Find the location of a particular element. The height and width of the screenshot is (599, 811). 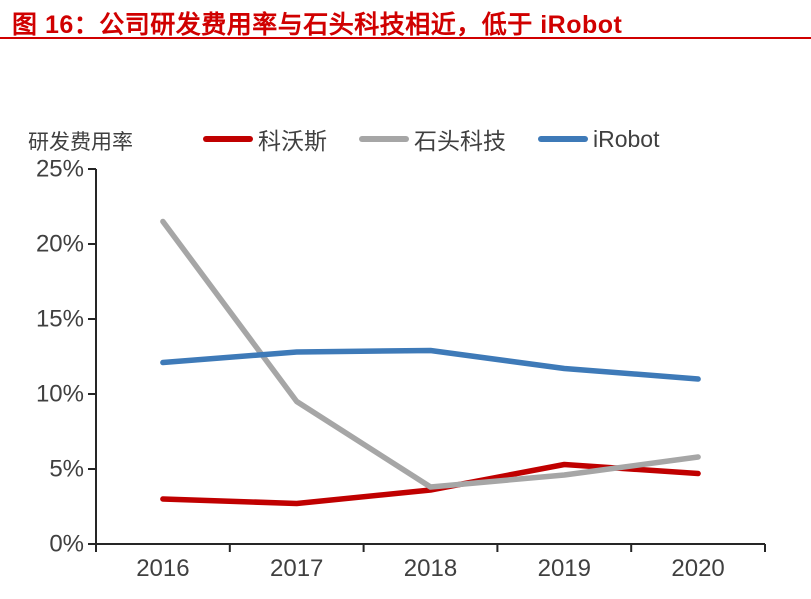

y-tick-label: 5% is located at coordinates (66, 469).